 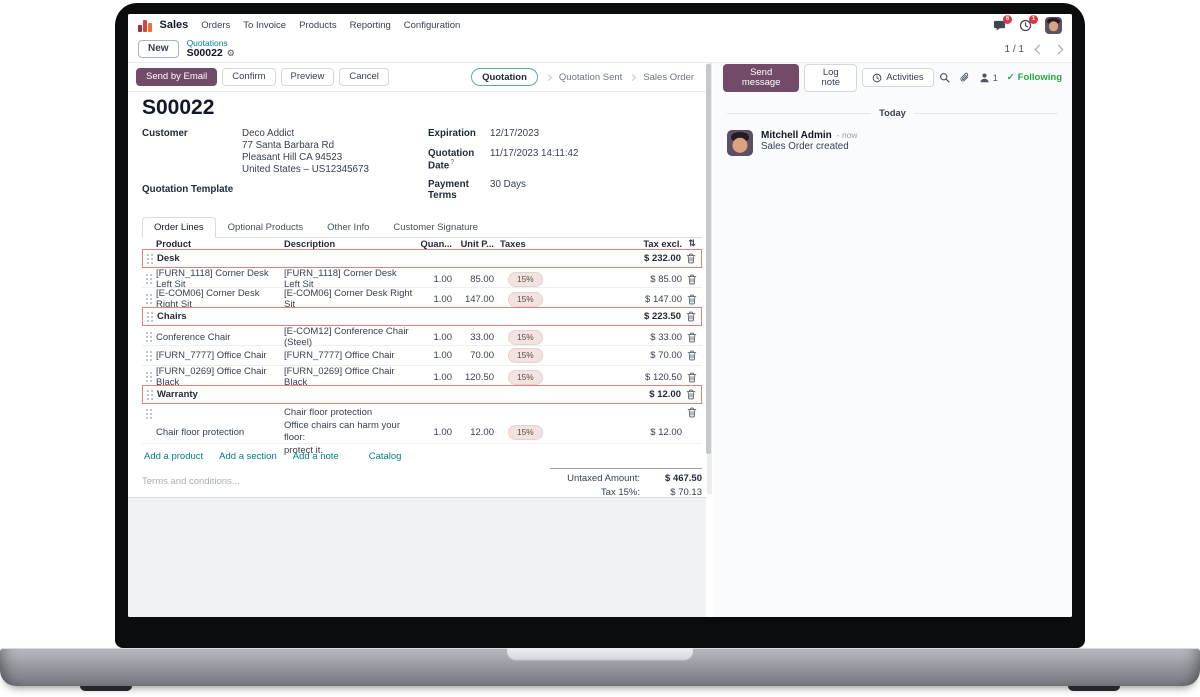 What do you see at coordinates (207, 42) in the screenshot?
I see `breadcrumb-parent: Quotations` at bounding box center [207, 42].